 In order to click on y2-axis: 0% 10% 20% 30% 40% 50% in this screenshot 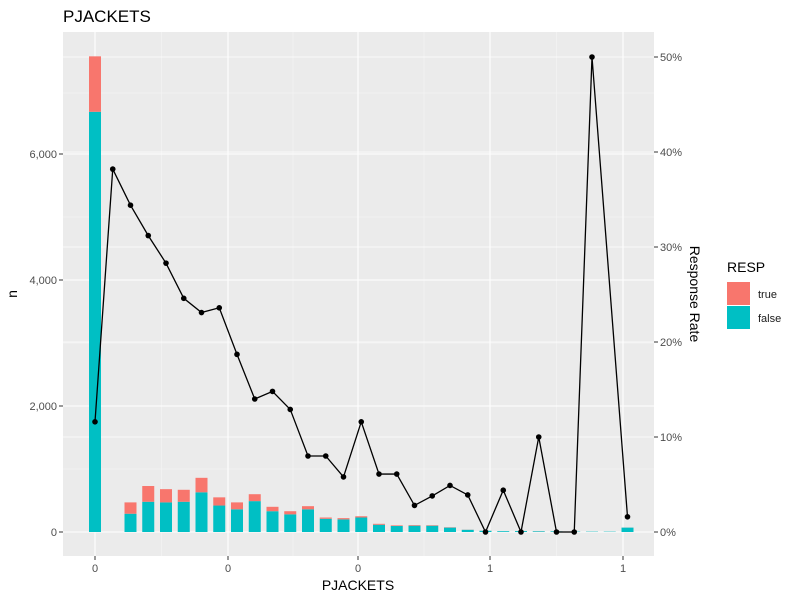, I will do `click(668, 295)`.